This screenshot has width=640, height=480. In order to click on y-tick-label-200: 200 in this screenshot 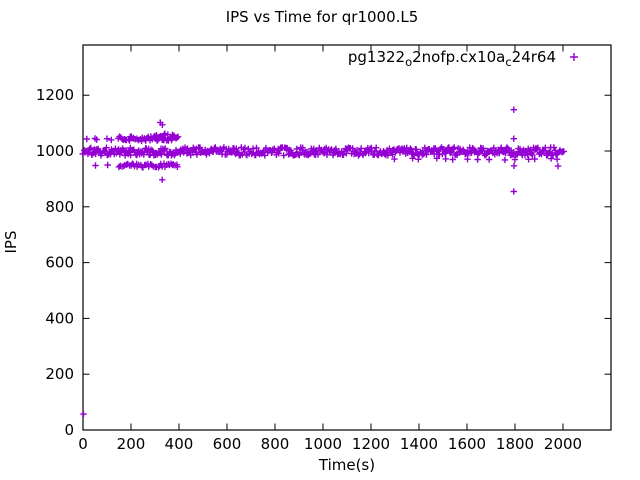, I will do `click(59, 374)`.